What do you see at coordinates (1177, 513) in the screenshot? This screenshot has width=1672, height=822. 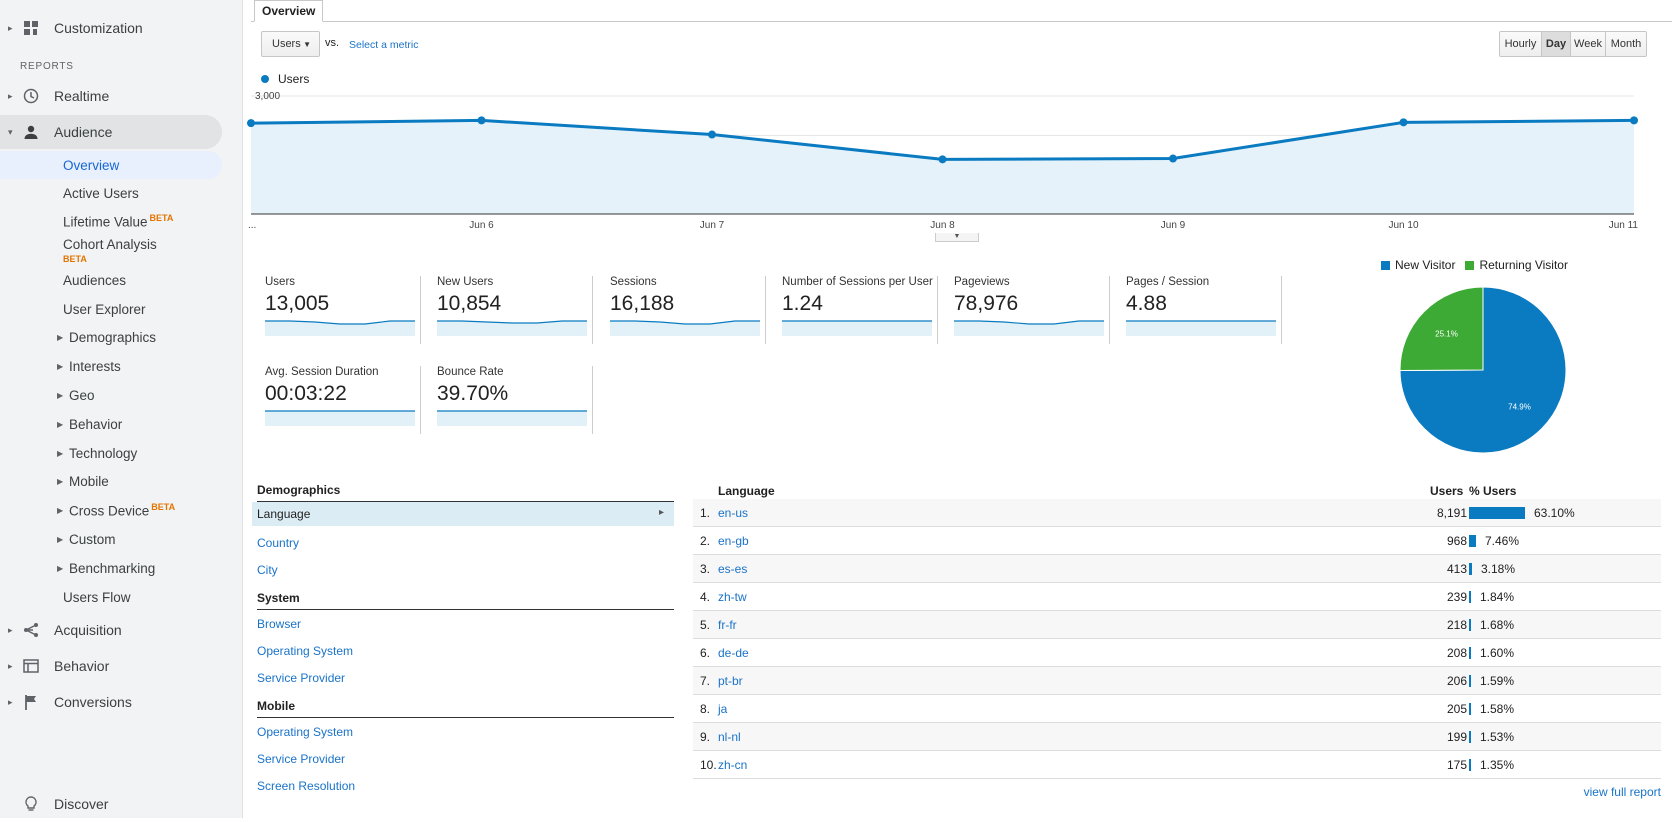 I see `table-row: 1. en-us 8,191 63.10%` at bounding box center [1177, 513].